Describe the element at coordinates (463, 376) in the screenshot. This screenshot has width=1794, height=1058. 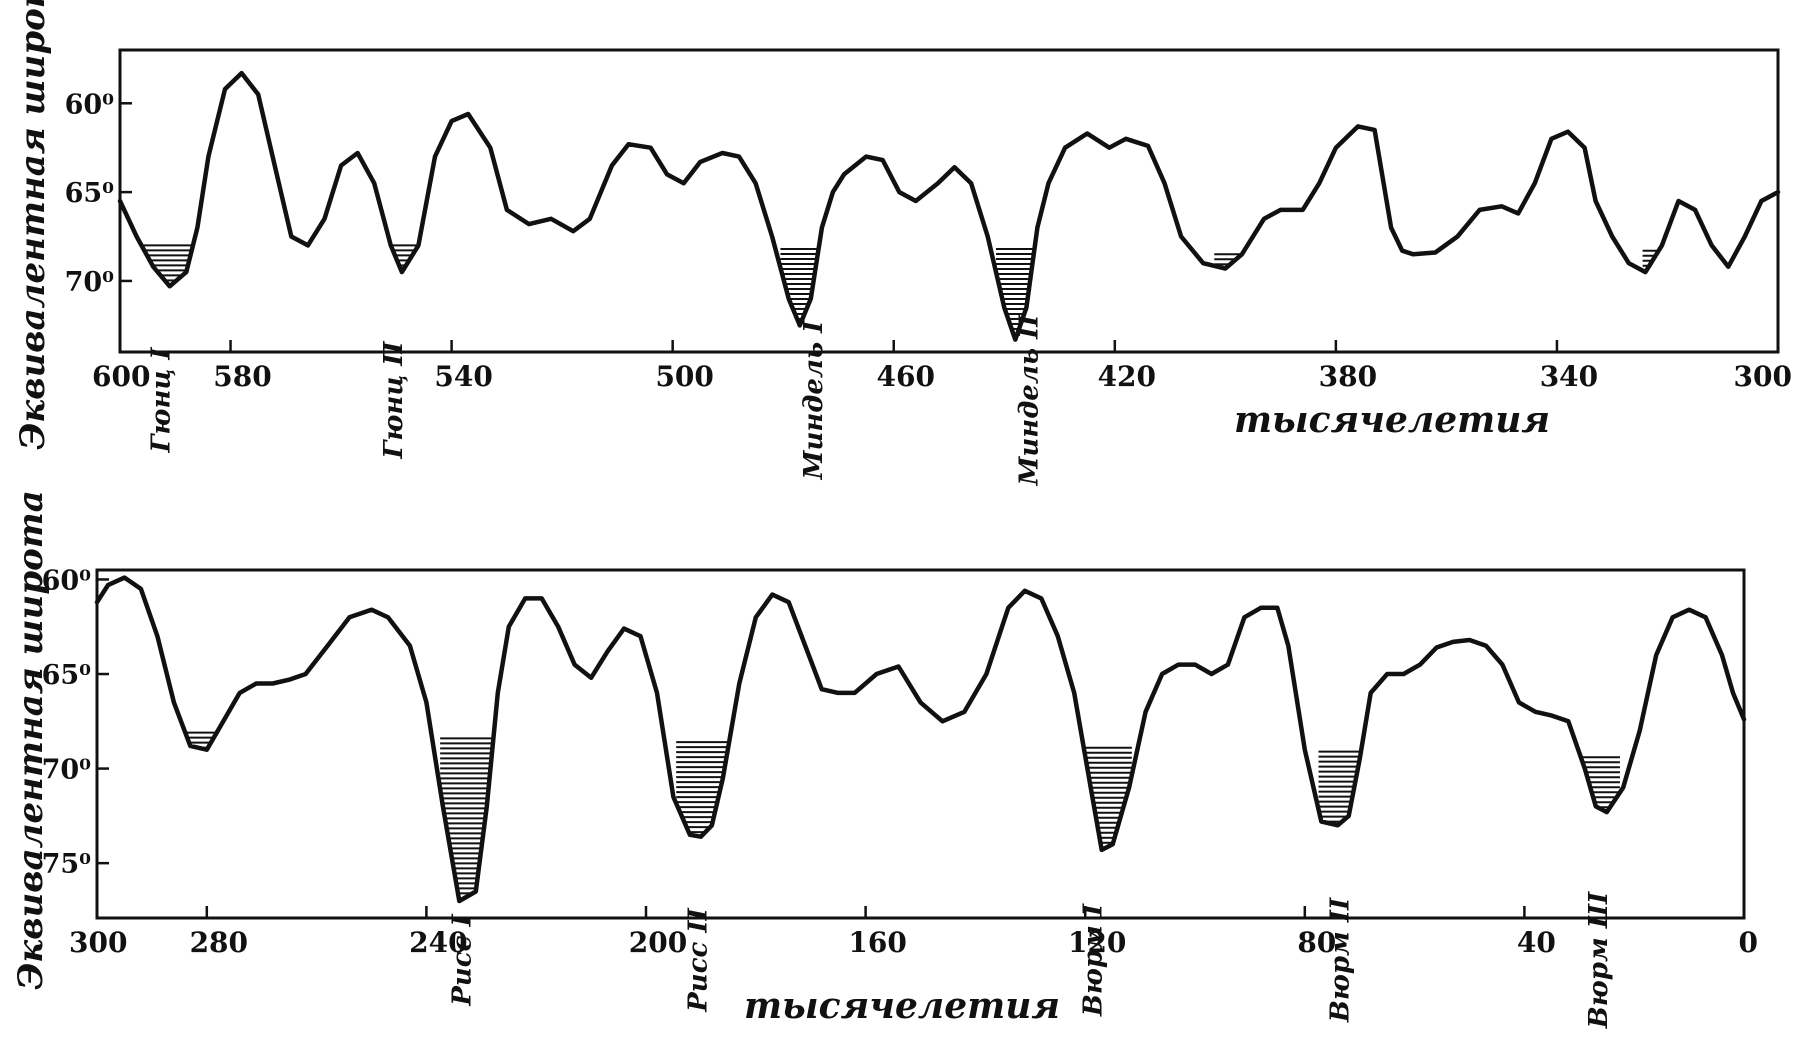
I see `x-tick-label: 540` at that location.